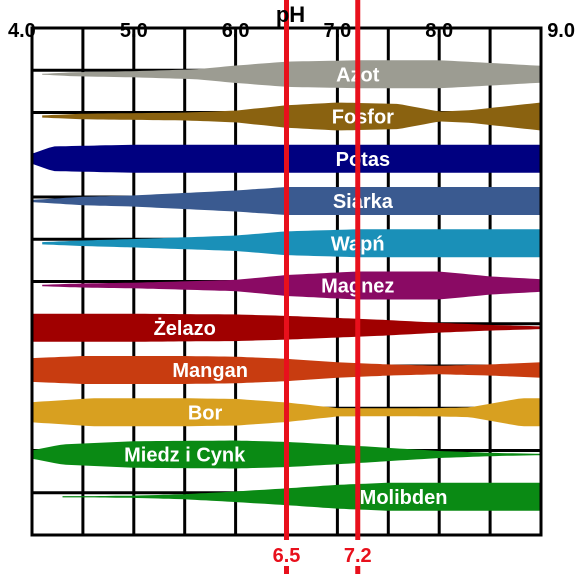  I want to click on band-label: Mangan, so click(210, 371).